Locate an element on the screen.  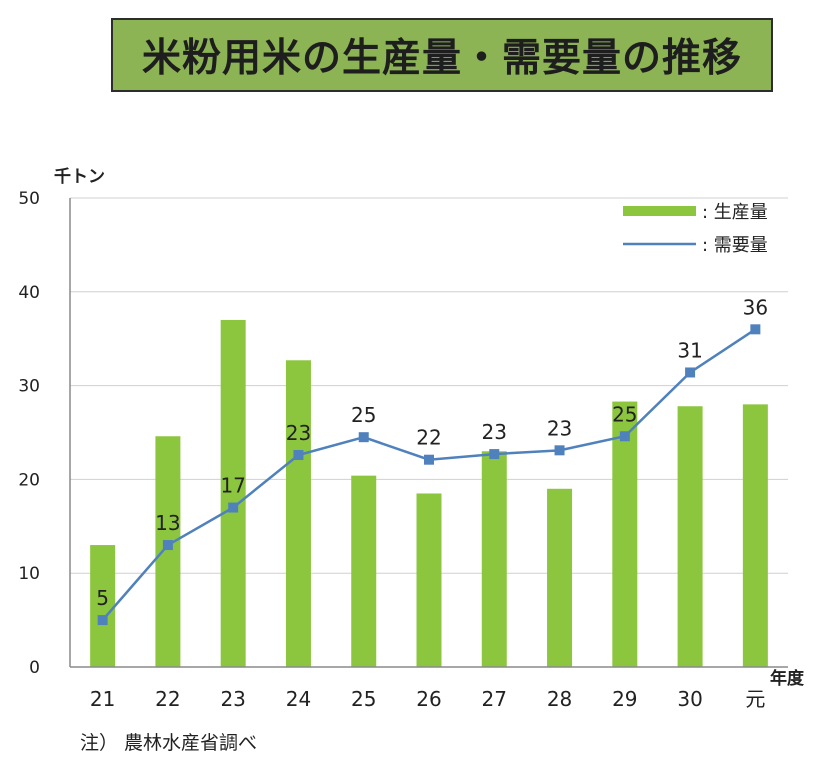
y-tick-label: 0 is located at coordinates (34, 668).